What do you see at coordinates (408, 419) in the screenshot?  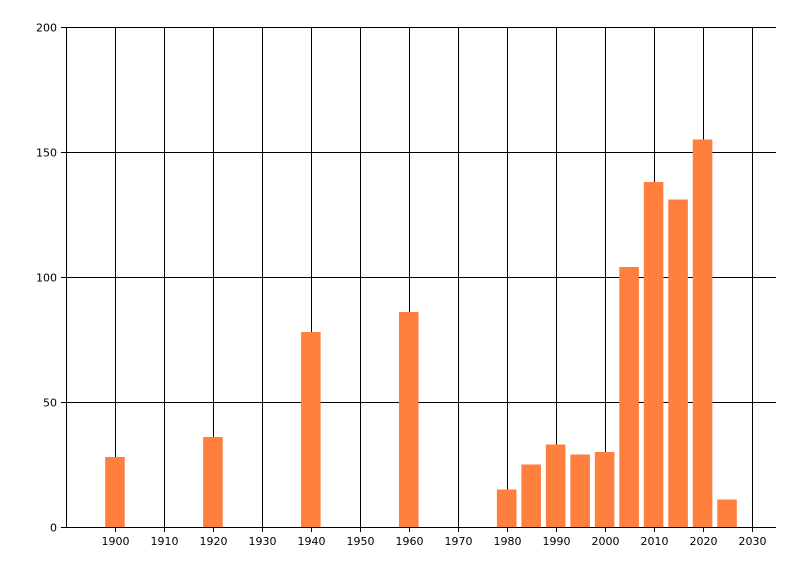 I see `bar-1960` at bounding box center [408, 419].